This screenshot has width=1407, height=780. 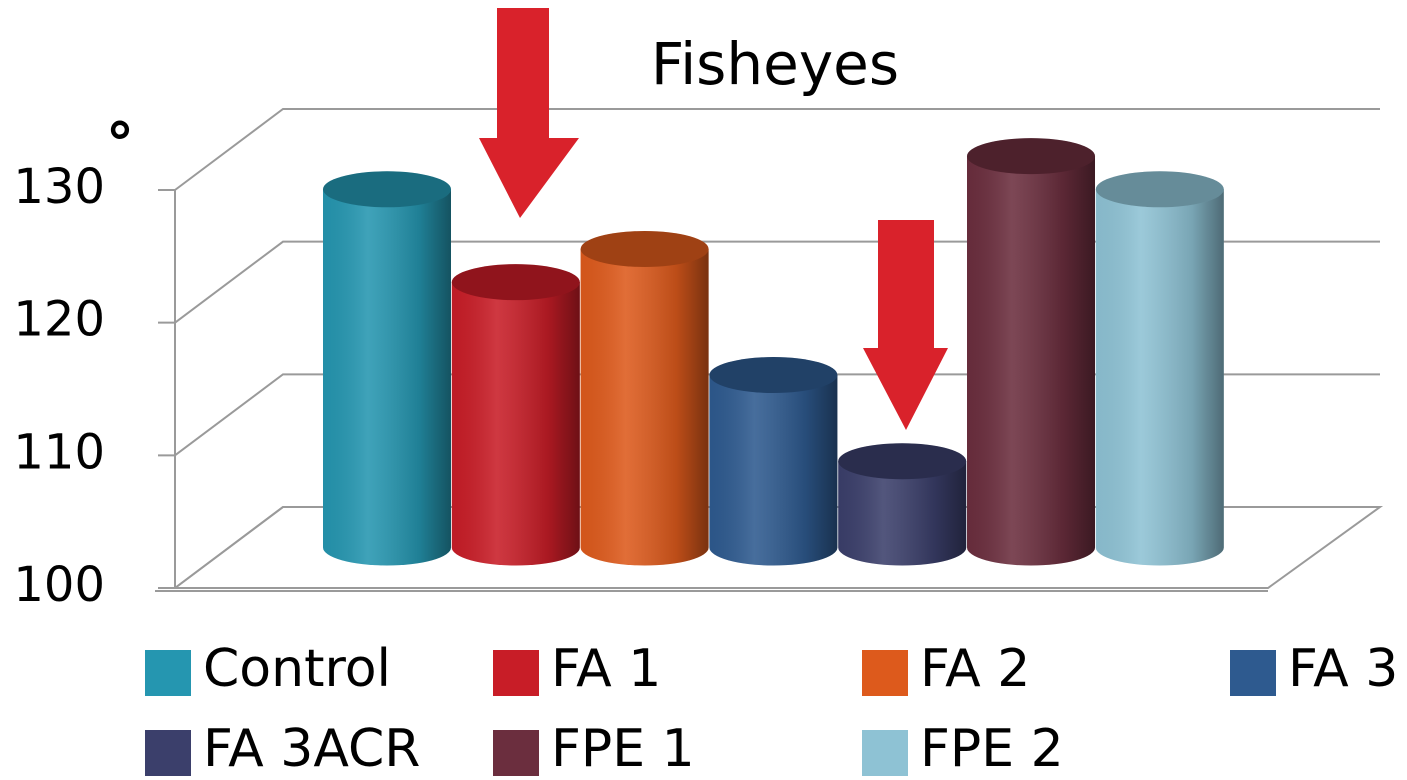 I want to click on chart-title: Fisheyes, so click(x=775, y=64).